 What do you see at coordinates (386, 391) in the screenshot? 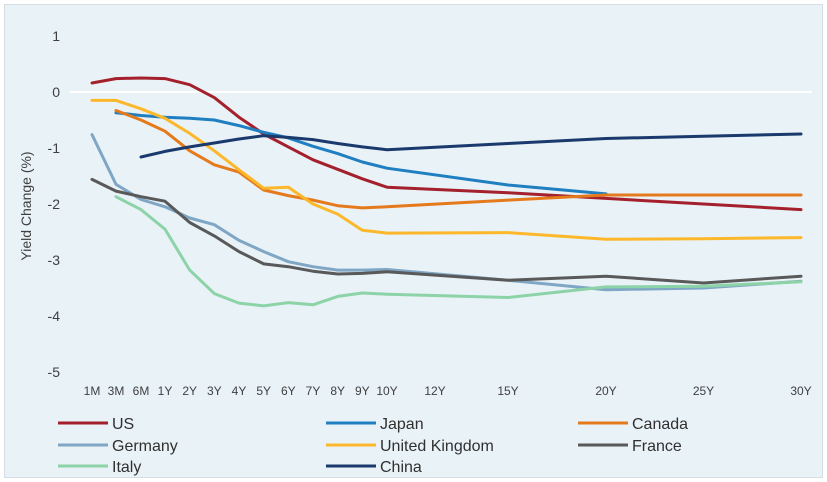
I see `x-tick-label: 10Y` at bounding box center [386, 391].